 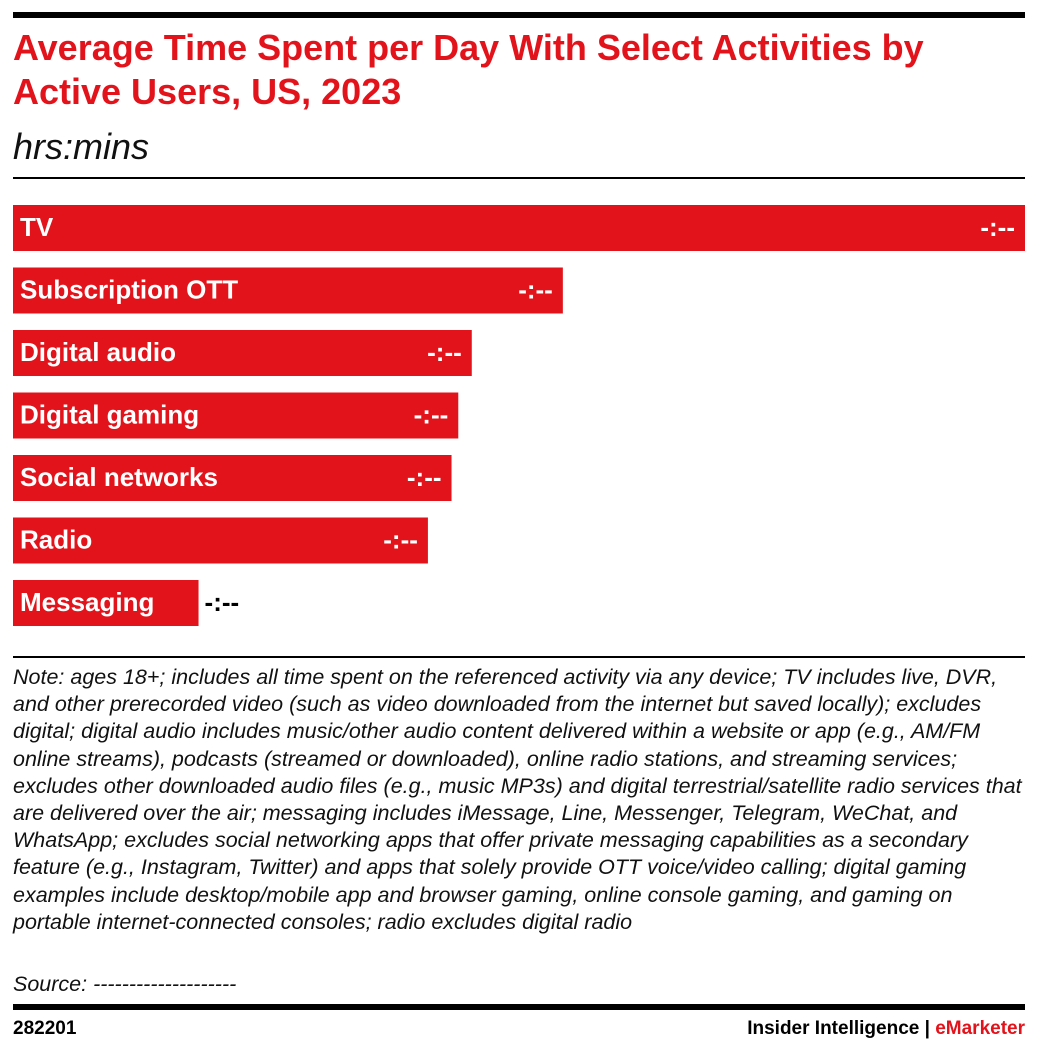 I want to click on bottom-rule, so click(x=519, y=1007).